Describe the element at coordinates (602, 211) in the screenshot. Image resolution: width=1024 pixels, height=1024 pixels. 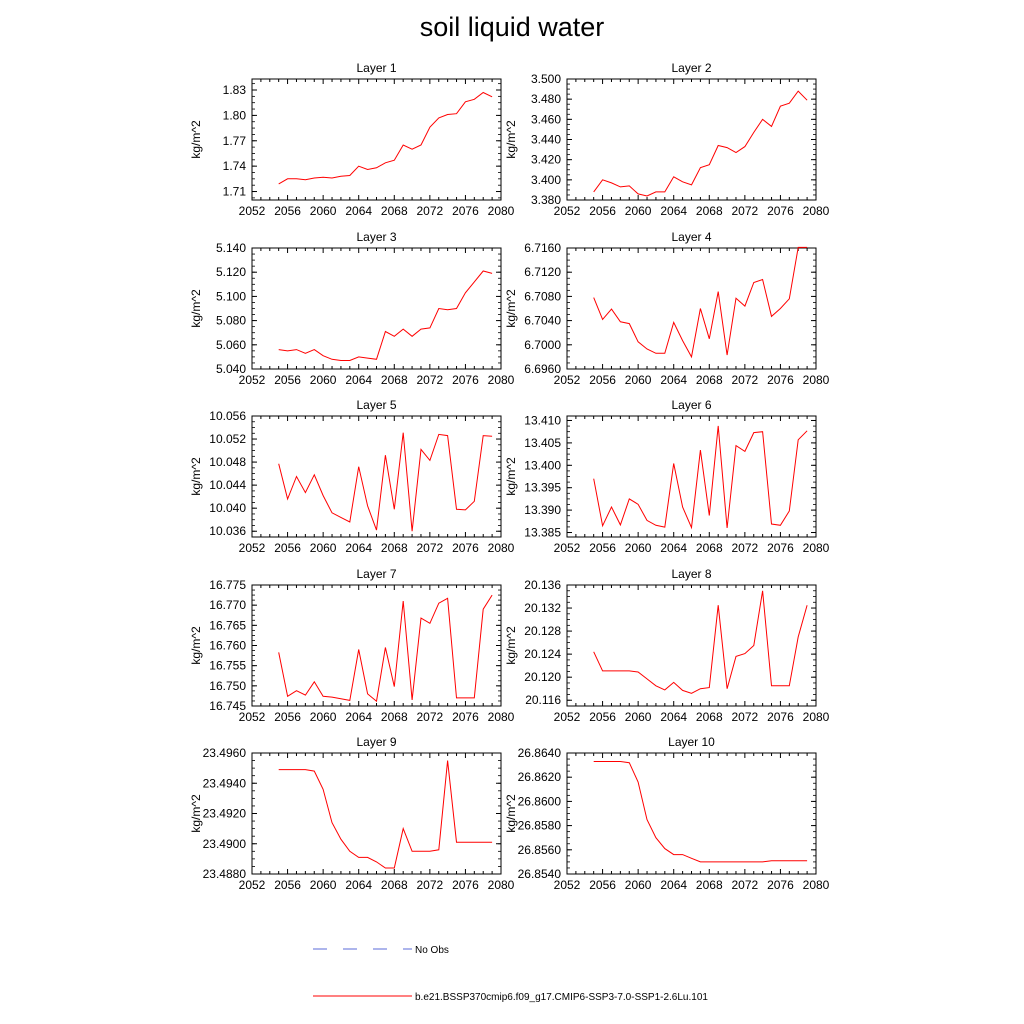
I see `layer-2-xtick-label: 2056` at that location.